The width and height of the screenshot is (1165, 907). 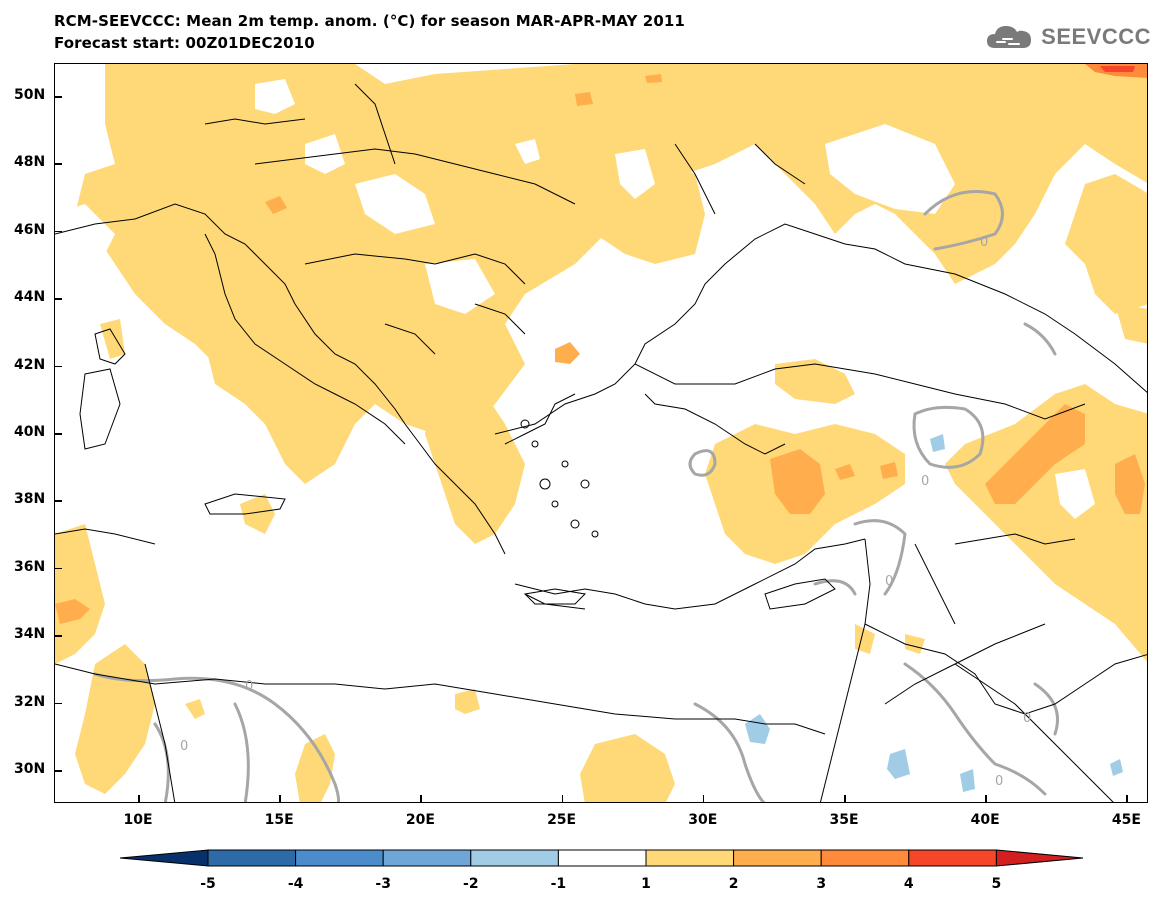 What do you see at coordinates (279, 820) in the screenshot?
I see `longitude-label: 15E` at bounding box center [279, 820].